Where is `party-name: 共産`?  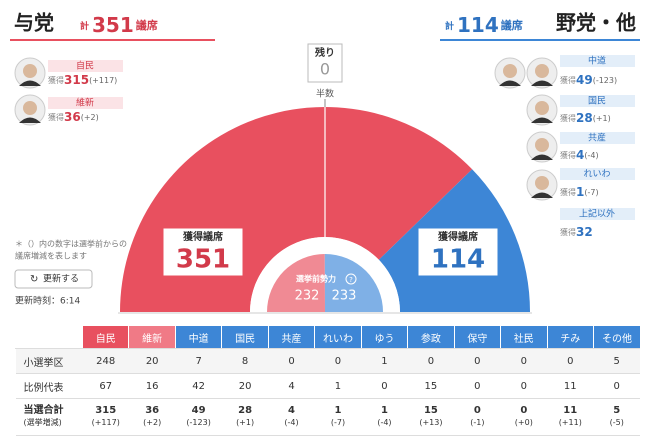 party-name: 共産 is located at coordinates (597, 138).